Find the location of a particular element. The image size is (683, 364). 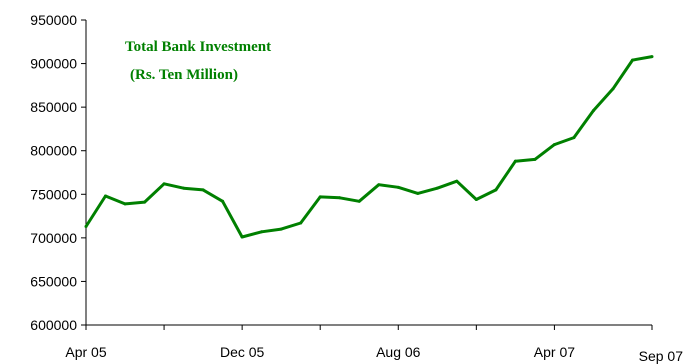

y-tick-label: 850000 is located at coordinates (53, 107).